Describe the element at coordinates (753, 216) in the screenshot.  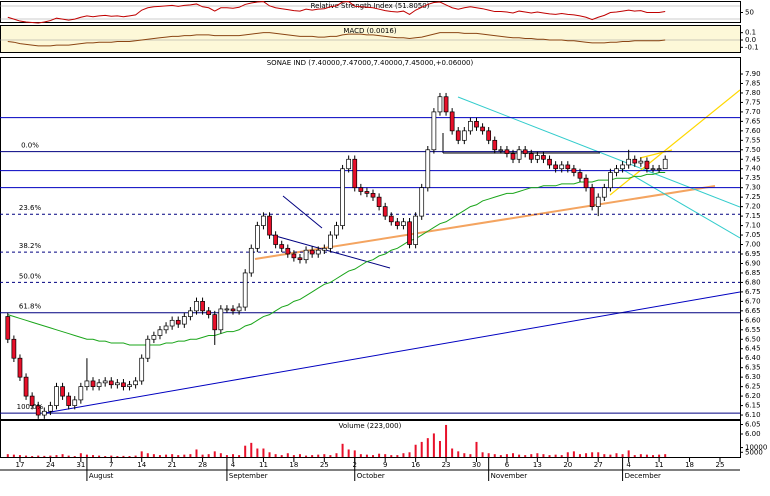
I see `y-tick-label: 7.15` at that location.